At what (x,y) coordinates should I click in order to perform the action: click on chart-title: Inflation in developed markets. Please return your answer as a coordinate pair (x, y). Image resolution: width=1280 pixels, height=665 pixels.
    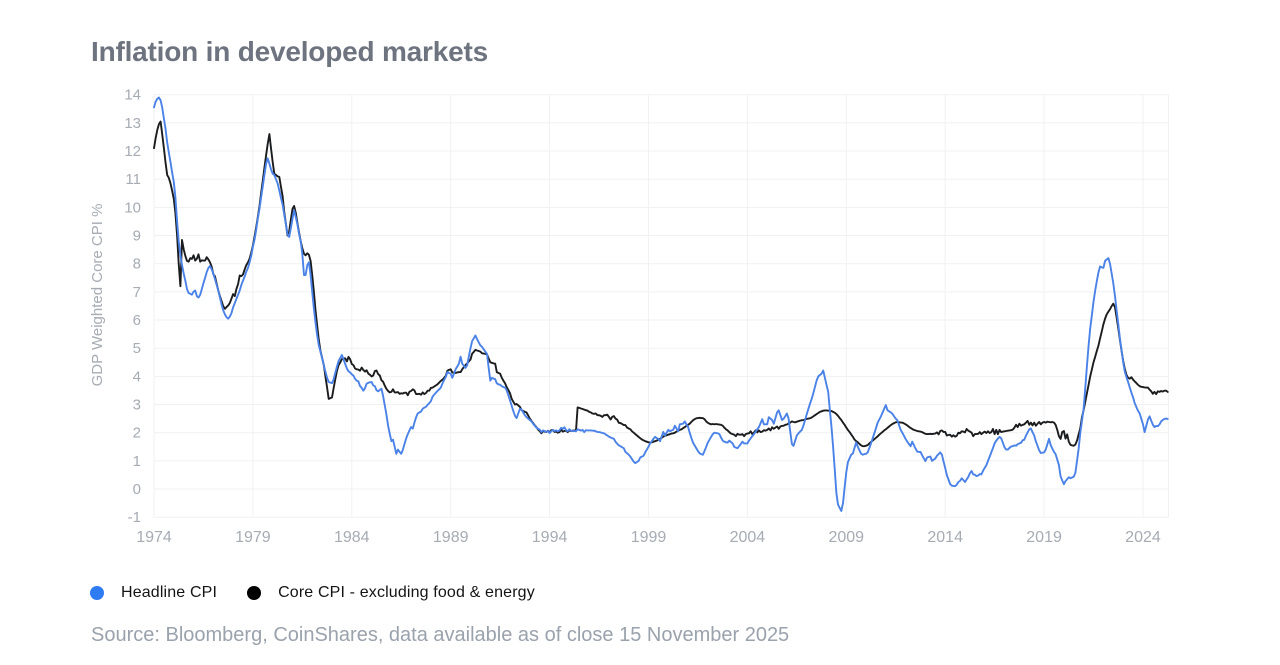
    Looking at the image, I should click on (289, 51).